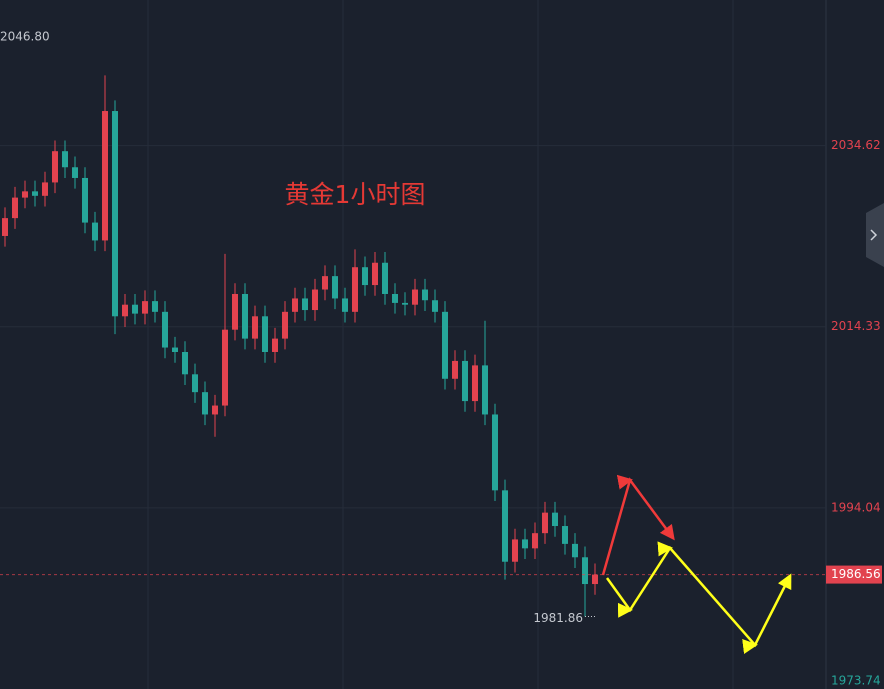  Describe the element at coordinates (25, 36) in the screenshot. I see `high-marker-label: 2046.80` at that location.